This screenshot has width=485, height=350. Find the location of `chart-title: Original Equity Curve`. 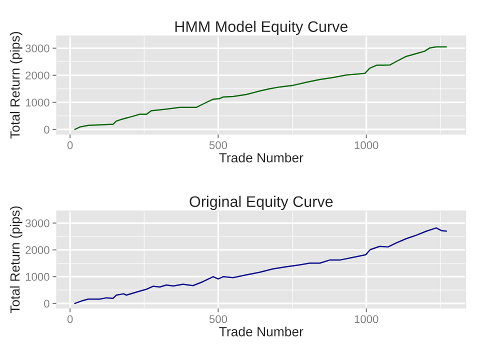

chart-title: Original Equity Curve is located at coordinates (261, 203).